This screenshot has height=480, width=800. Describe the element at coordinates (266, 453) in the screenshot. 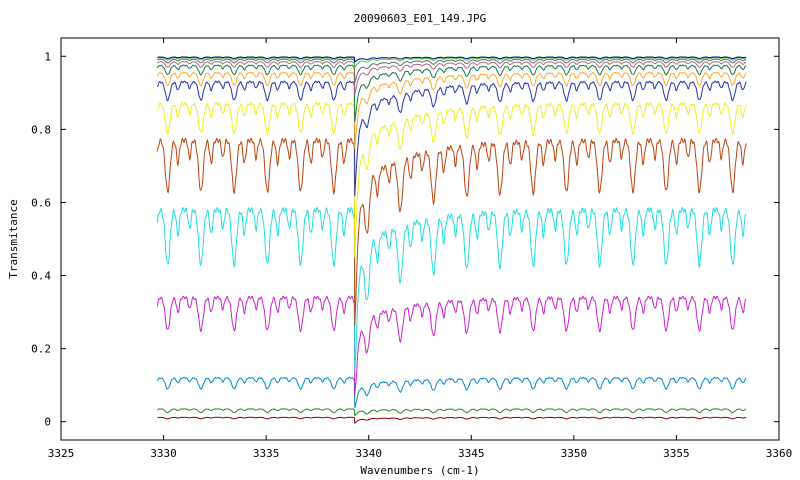

I see `x-tick-label: 3335` at that location.